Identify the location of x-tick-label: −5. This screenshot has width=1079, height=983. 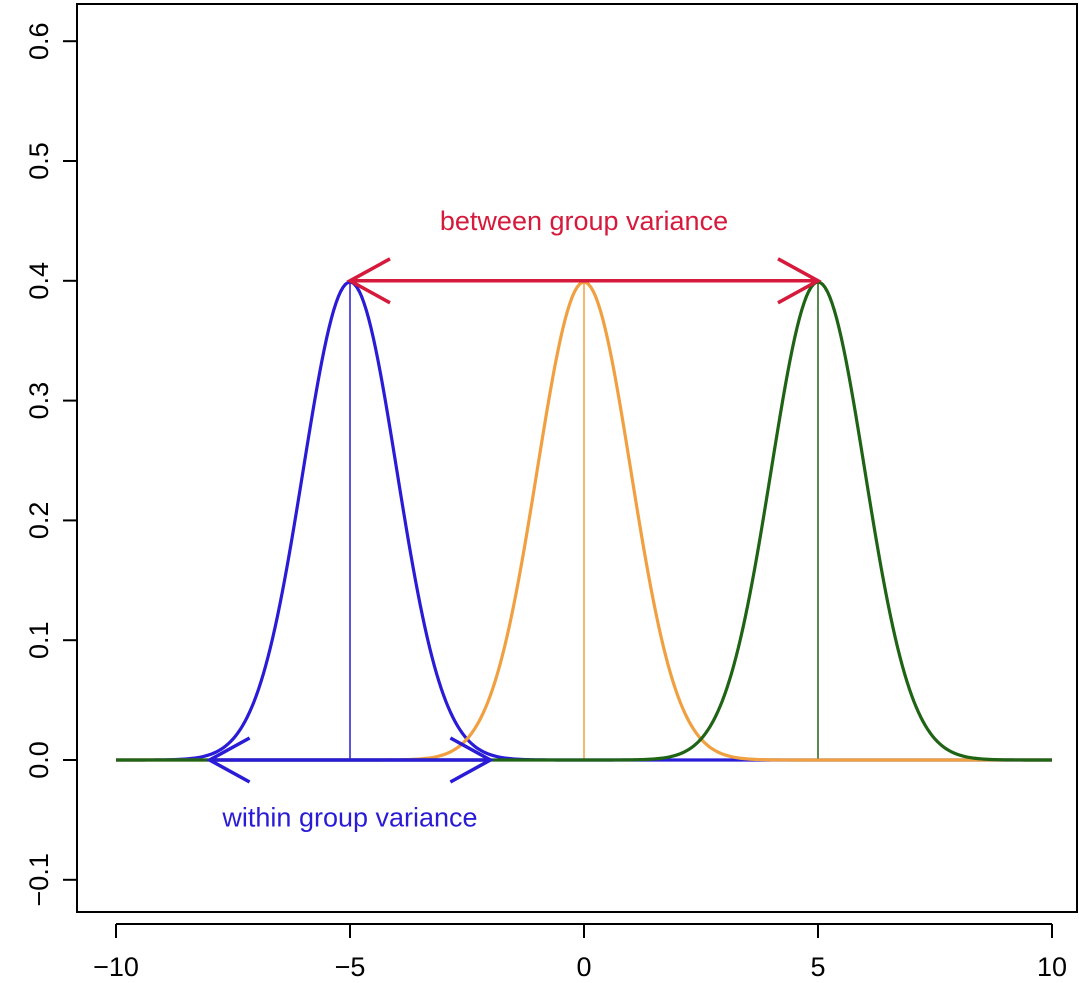
(350, 967).